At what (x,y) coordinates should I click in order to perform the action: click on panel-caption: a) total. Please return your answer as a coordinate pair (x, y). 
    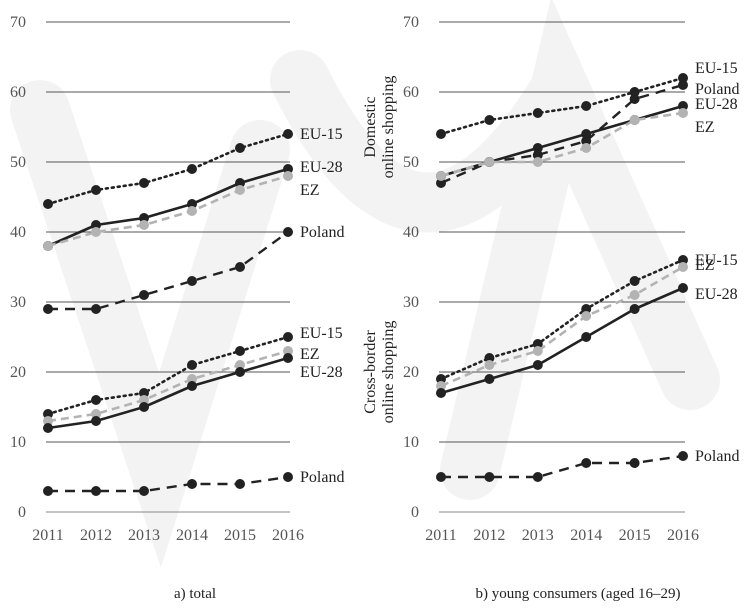
    Looking at the image, I should click on (195, 594).